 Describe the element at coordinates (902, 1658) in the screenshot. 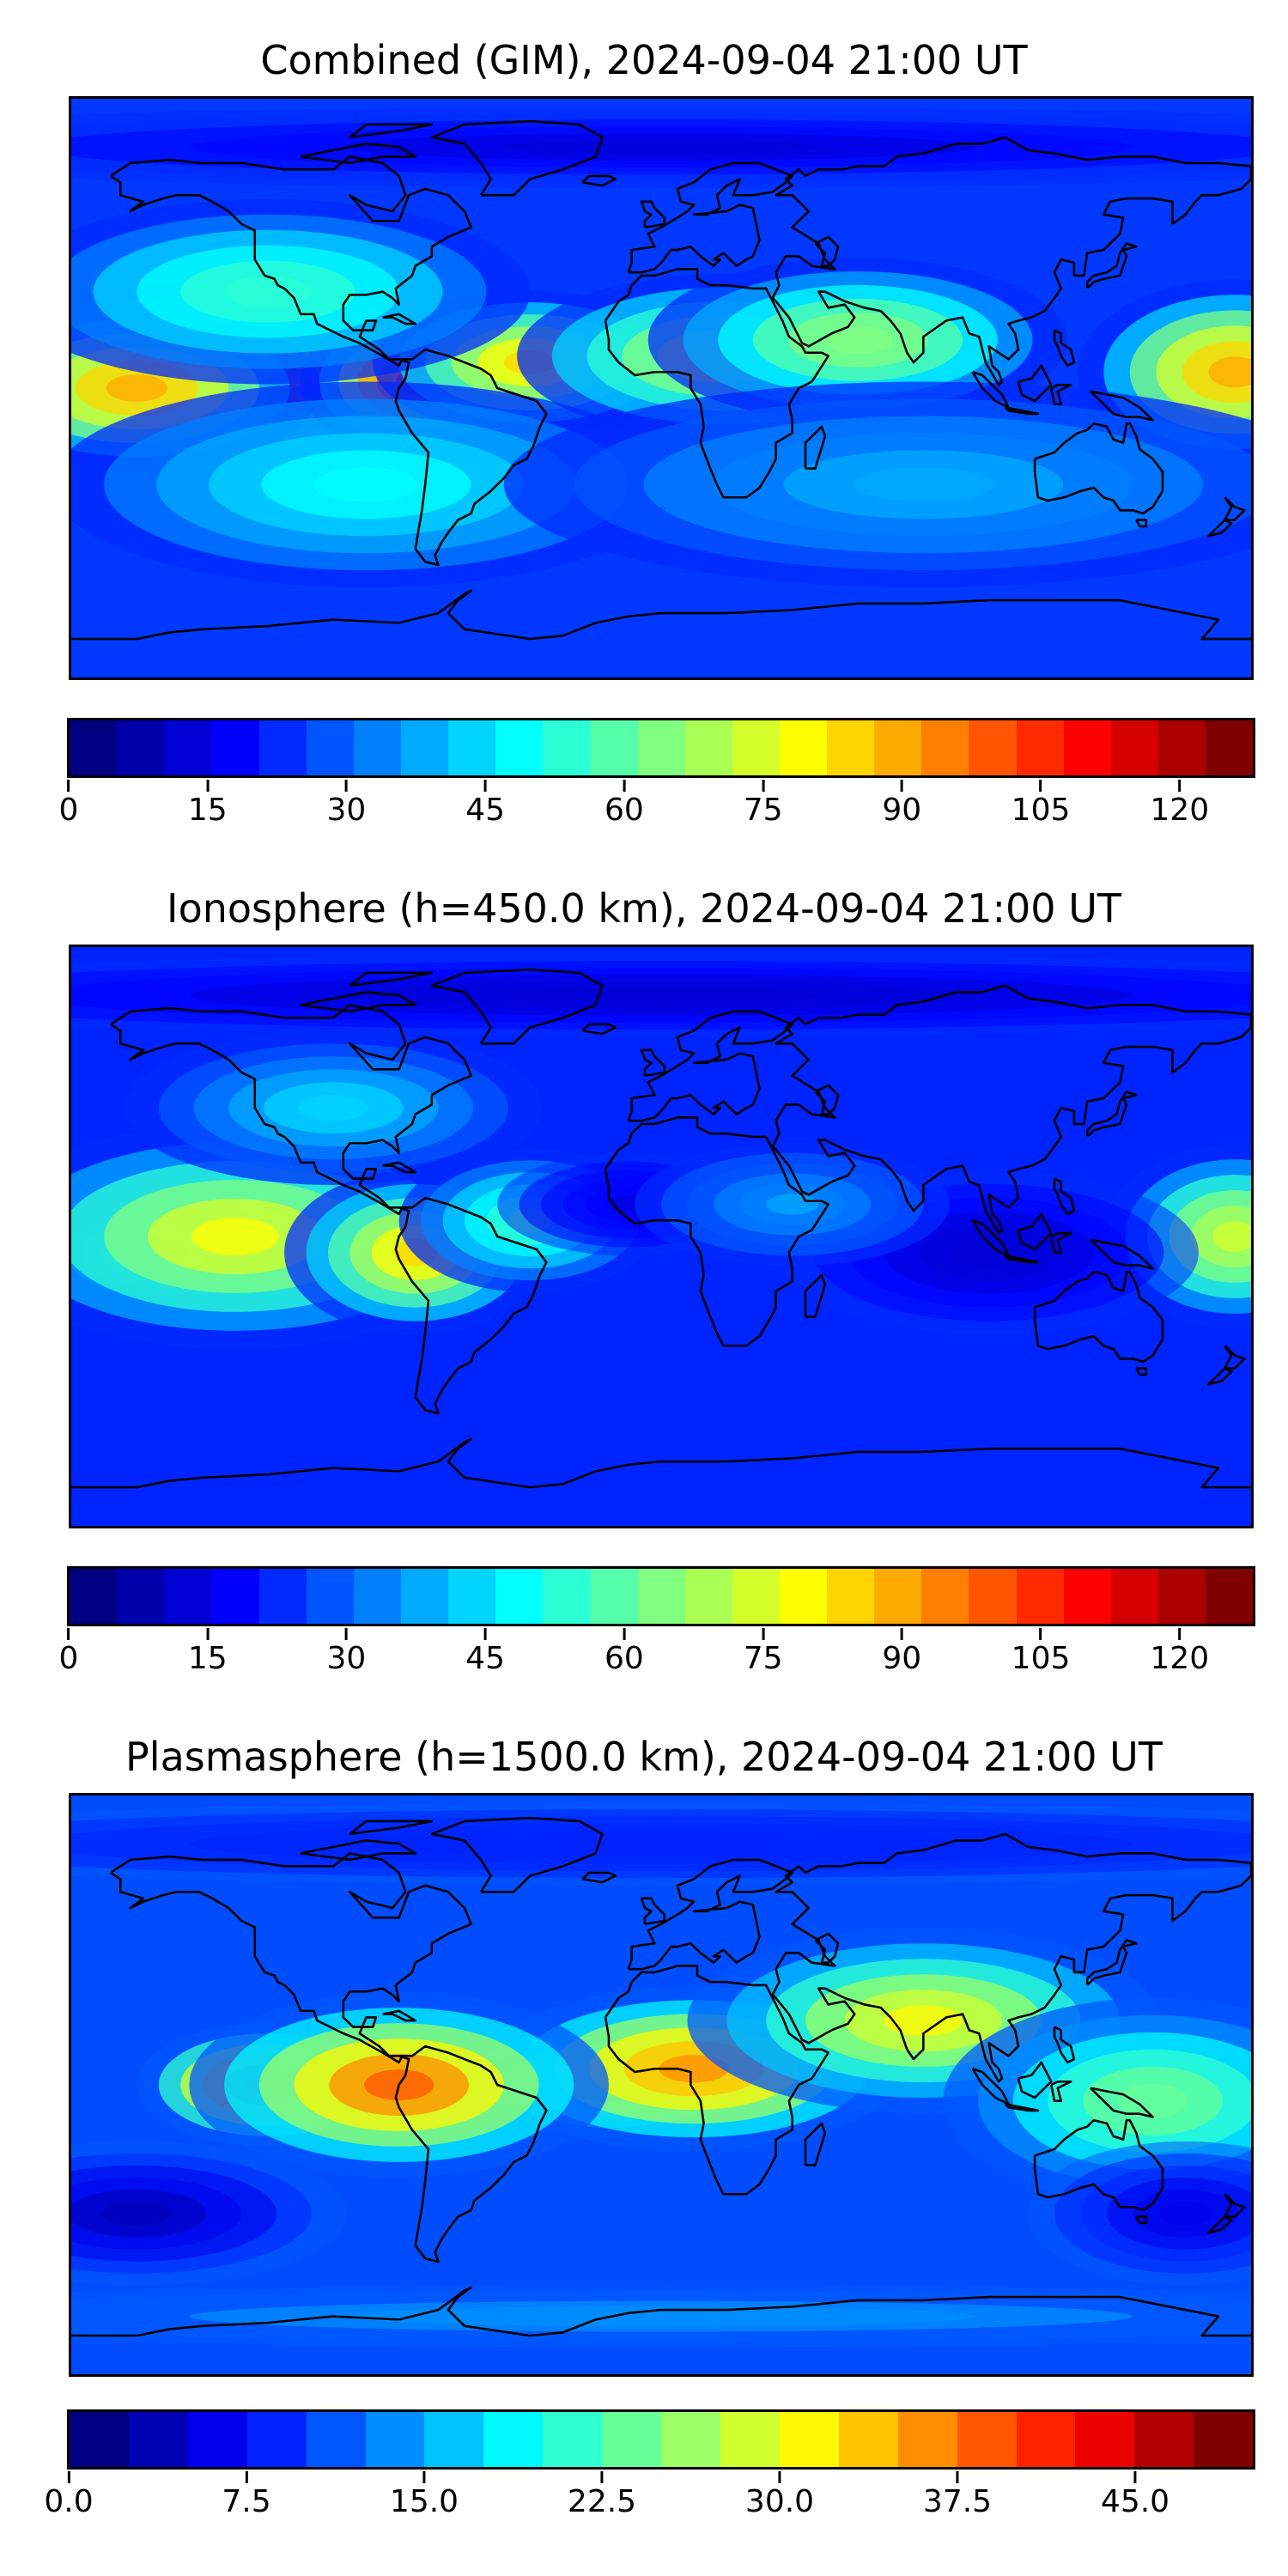

I see `colorbar-tick-label: 90` at that location.